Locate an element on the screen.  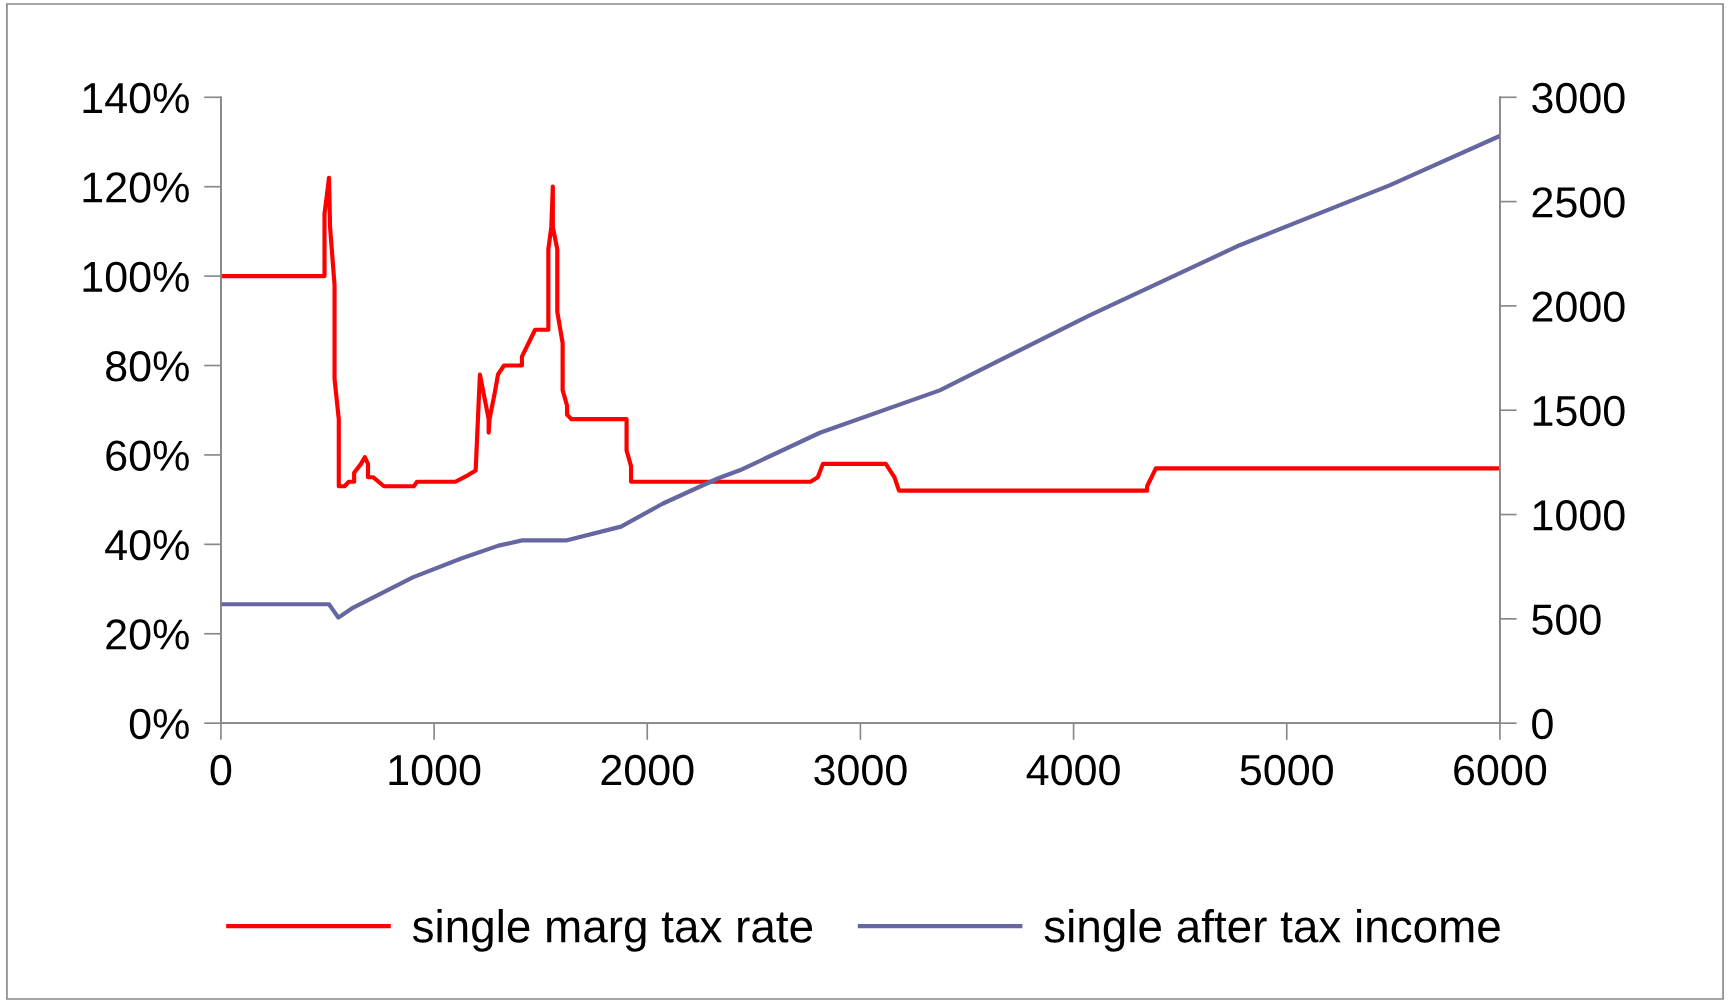
y-tick-label: 100% is located at coordinates (136, 277).